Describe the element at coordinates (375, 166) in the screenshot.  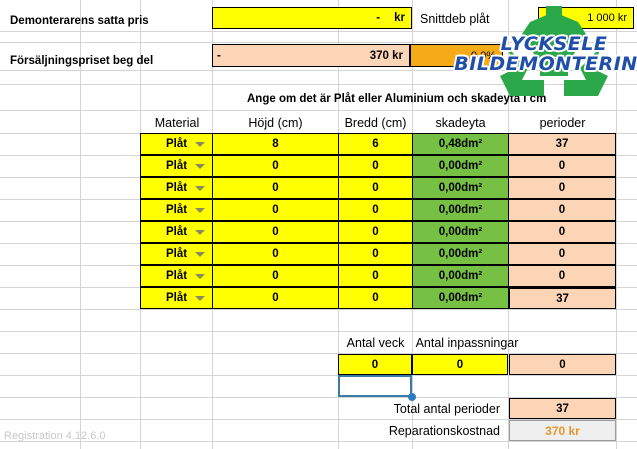
I see `cell-bredd-row-2: 0` at that location.